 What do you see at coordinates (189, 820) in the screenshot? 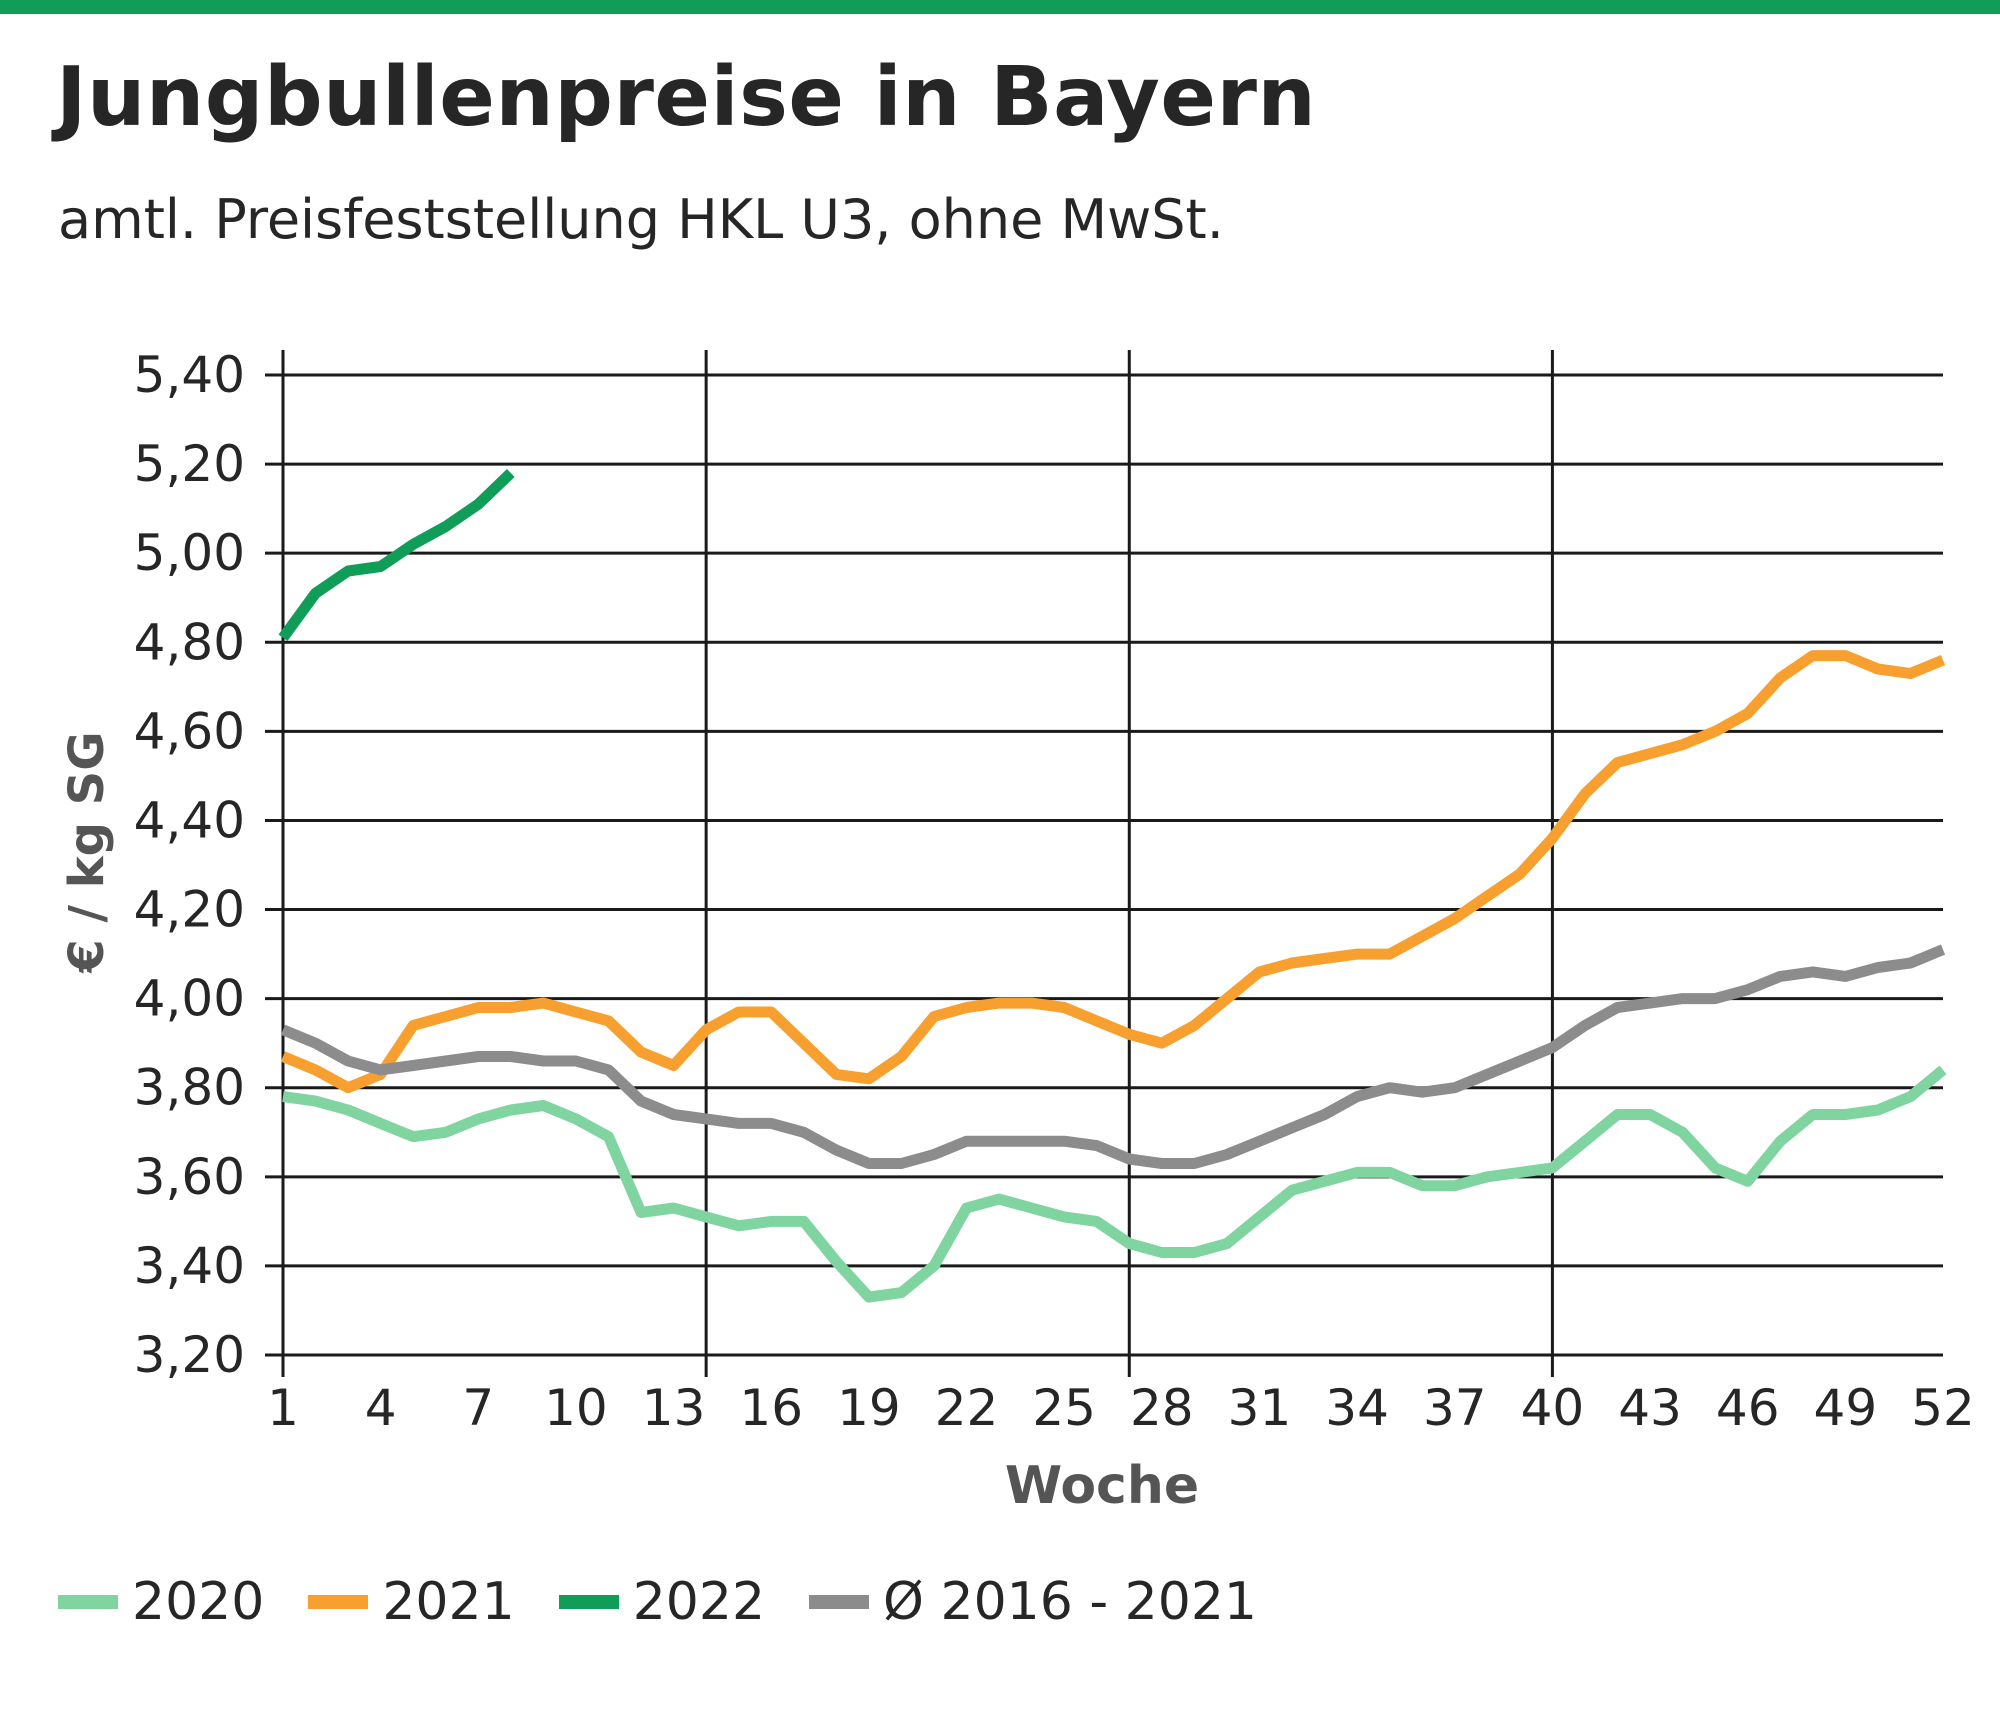
I see `y-tick-label: 4,40` at bounding box center [189, 820].